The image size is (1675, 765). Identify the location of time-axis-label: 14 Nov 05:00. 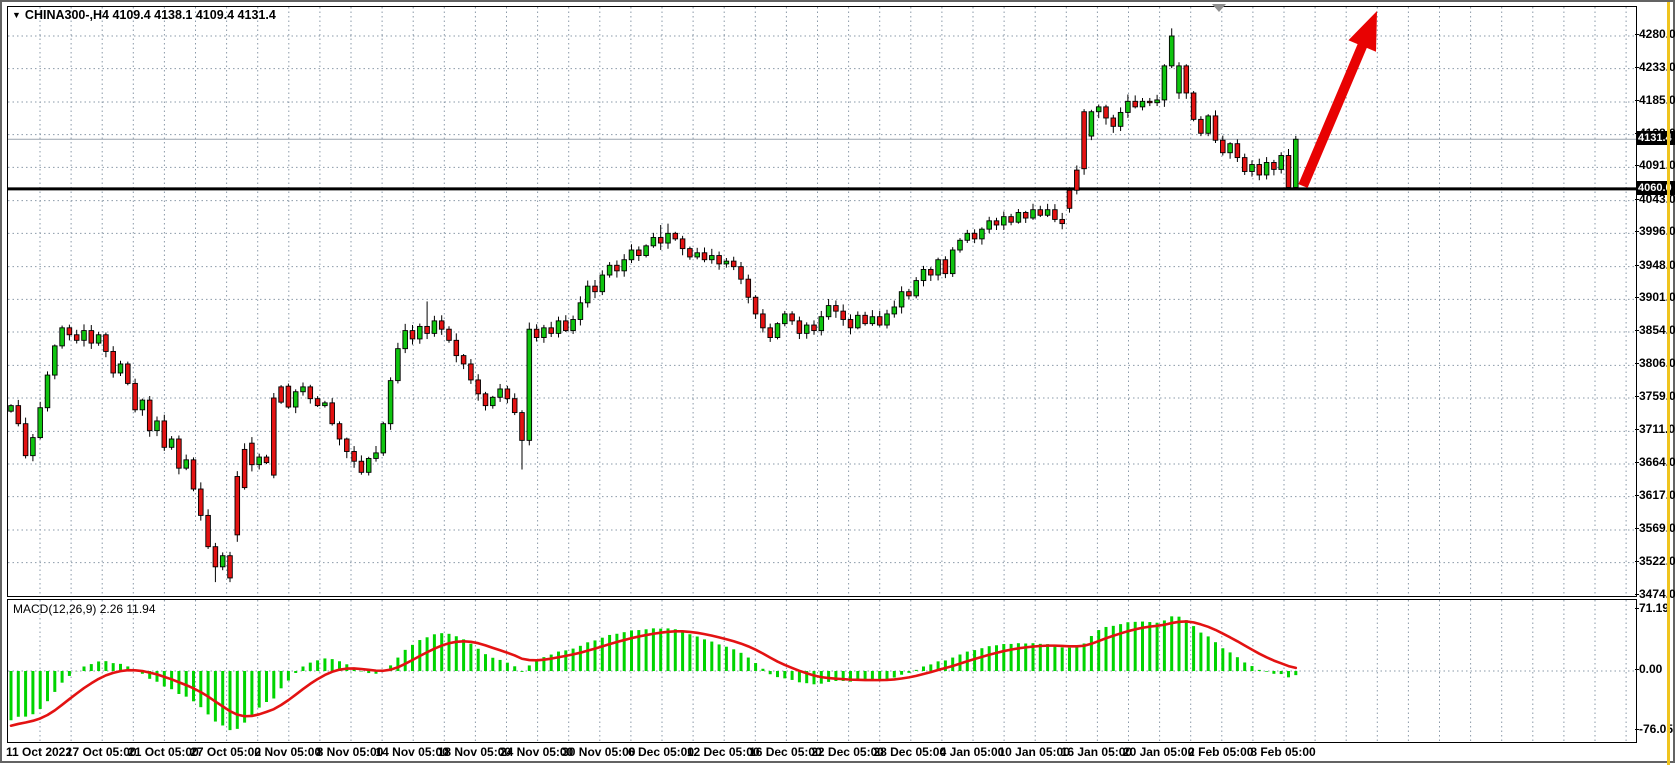
(412, 752).